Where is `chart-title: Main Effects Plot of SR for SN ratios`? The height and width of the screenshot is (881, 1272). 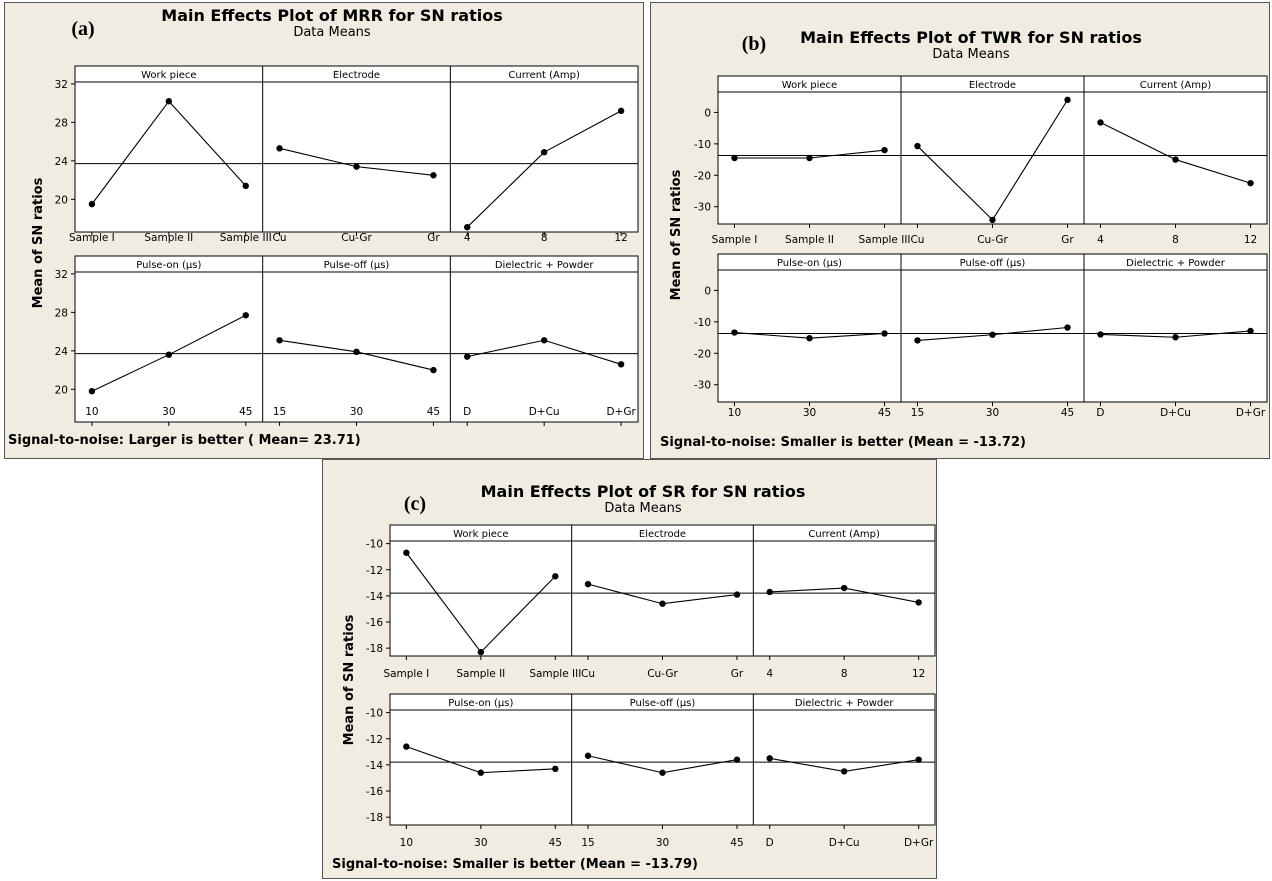
chart-title: Main Effects Plot of SR for SN ratios is located at coordinates (643, 491).